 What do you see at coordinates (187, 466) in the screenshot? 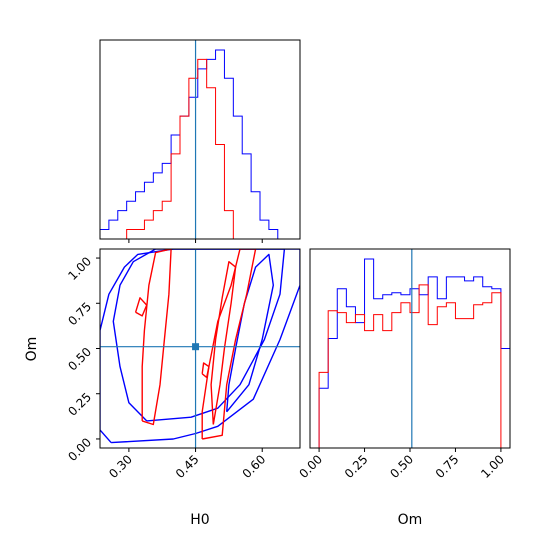
I see `x-tick-label-h0: 0.45` at bounding box center [187, 466].